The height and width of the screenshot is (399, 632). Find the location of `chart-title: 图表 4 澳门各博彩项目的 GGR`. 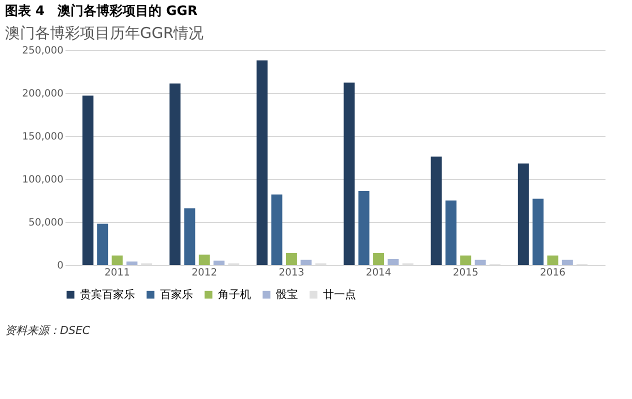

chart-title: 图表 4 澳门各博彩项目的 GGR is located at coordinates (101, 11).